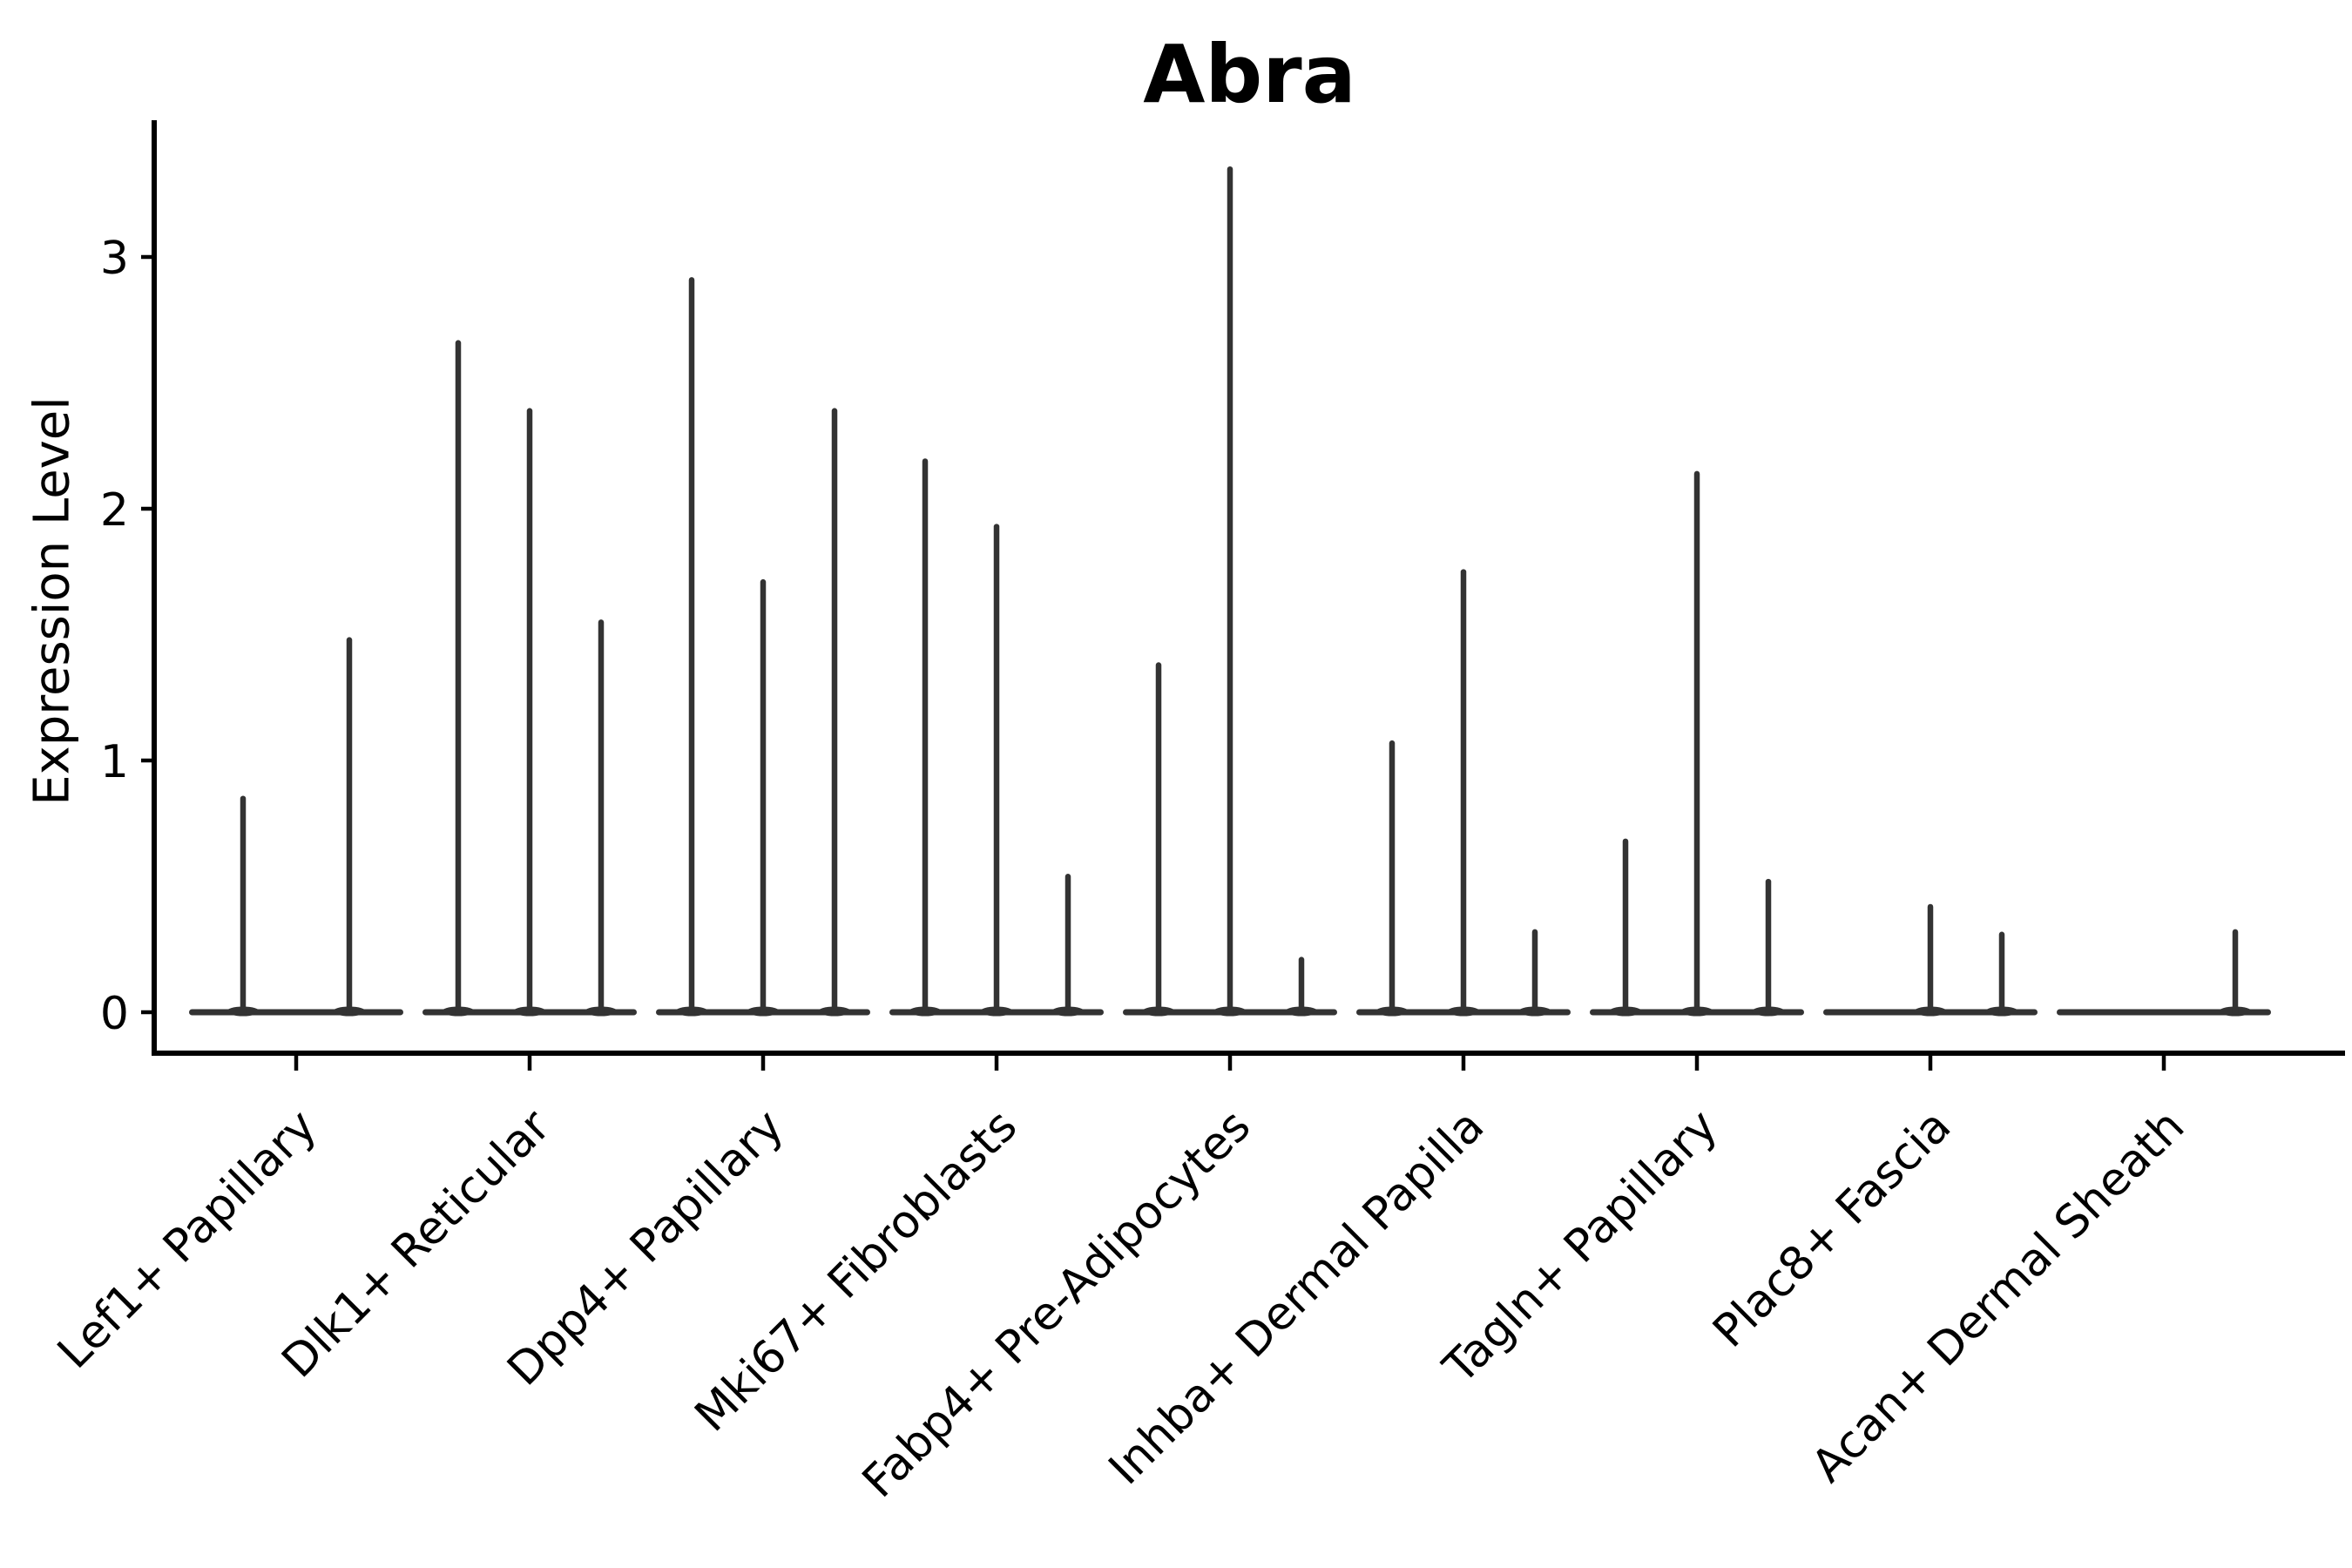 This screenshot has height=1568, width=2352. Describe the element at coordinates (114, 510) in the screenshot. I see `y-tick-label: 2` at that location.